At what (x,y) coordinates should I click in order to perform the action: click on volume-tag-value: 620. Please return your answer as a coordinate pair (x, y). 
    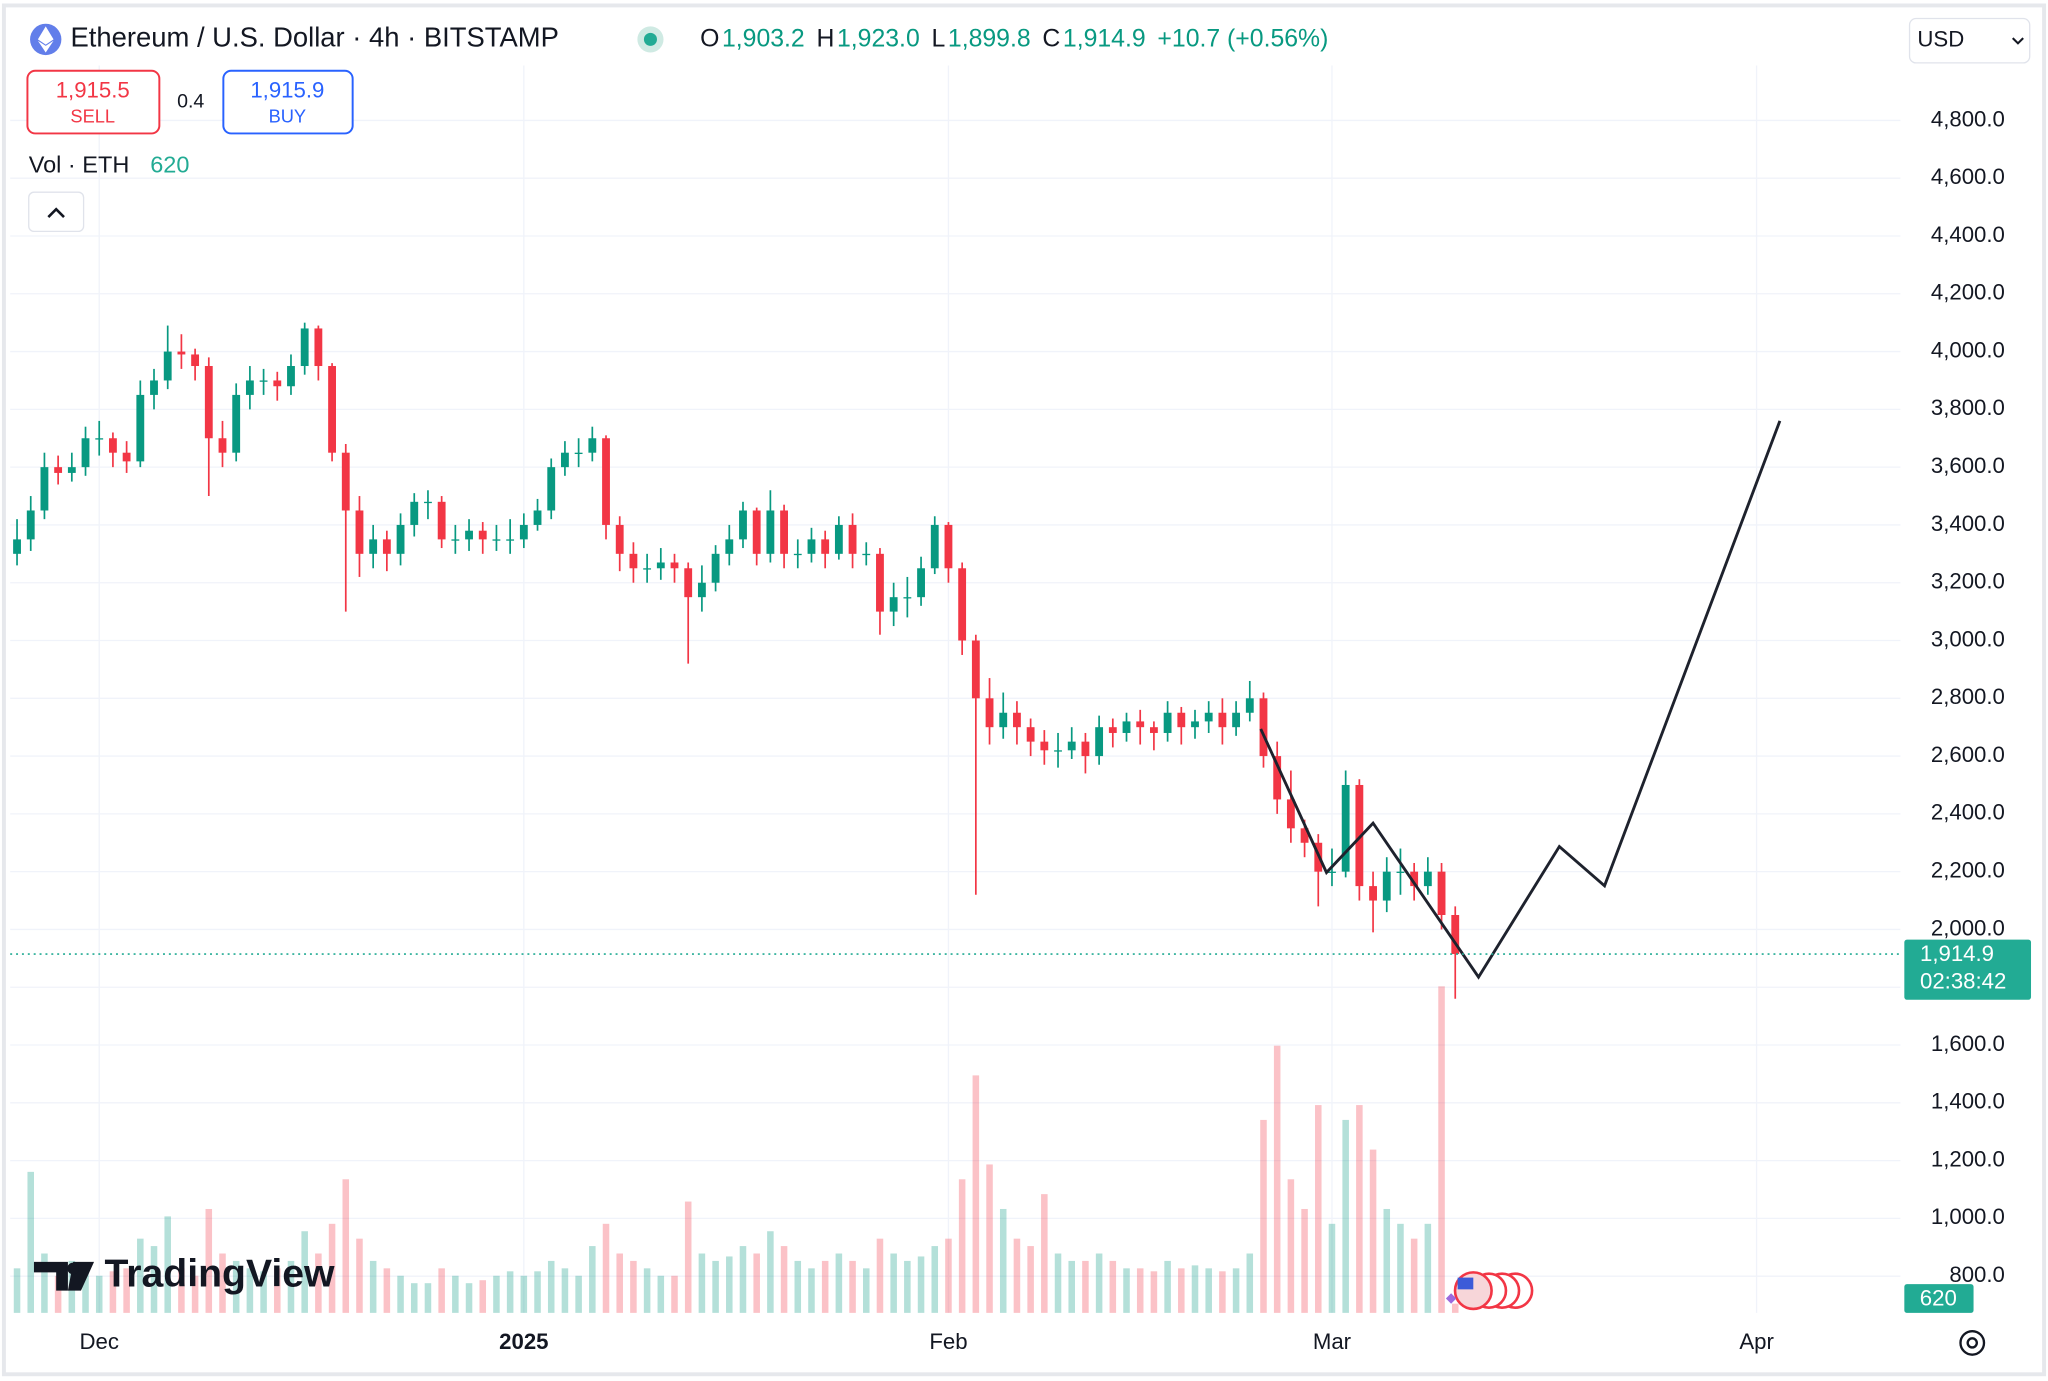
    Looking at the image, I should click on (1938, 1298).